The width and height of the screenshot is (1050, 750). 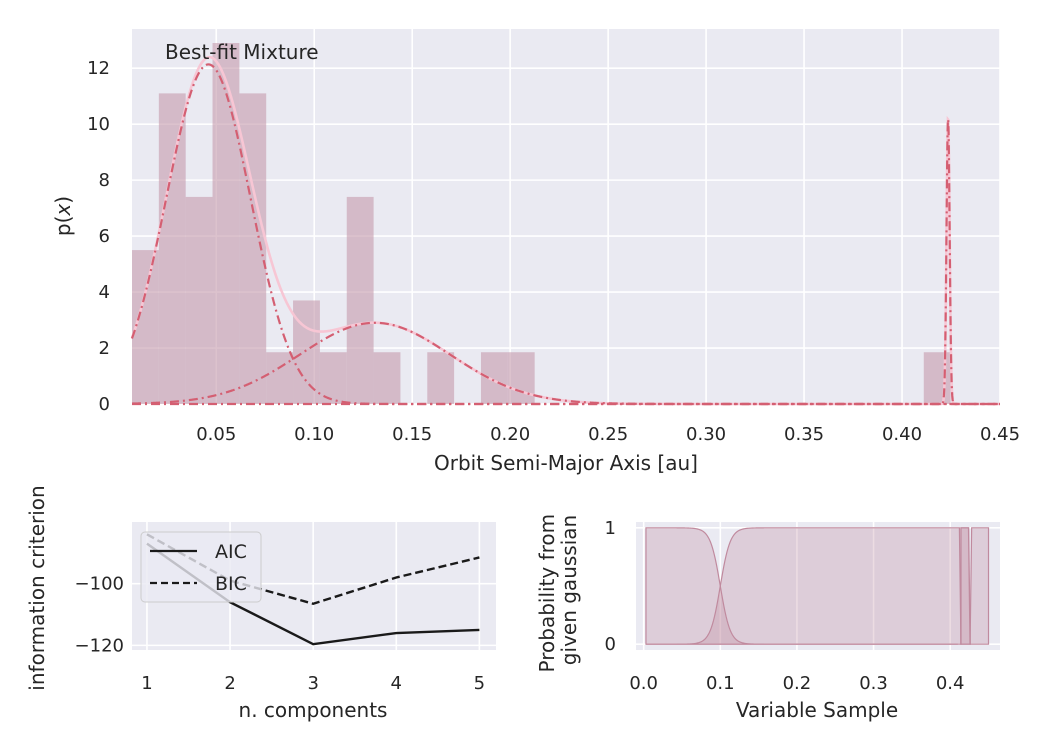 I want to click on main-y-tick-label: 8, so click(x=104, y=180).